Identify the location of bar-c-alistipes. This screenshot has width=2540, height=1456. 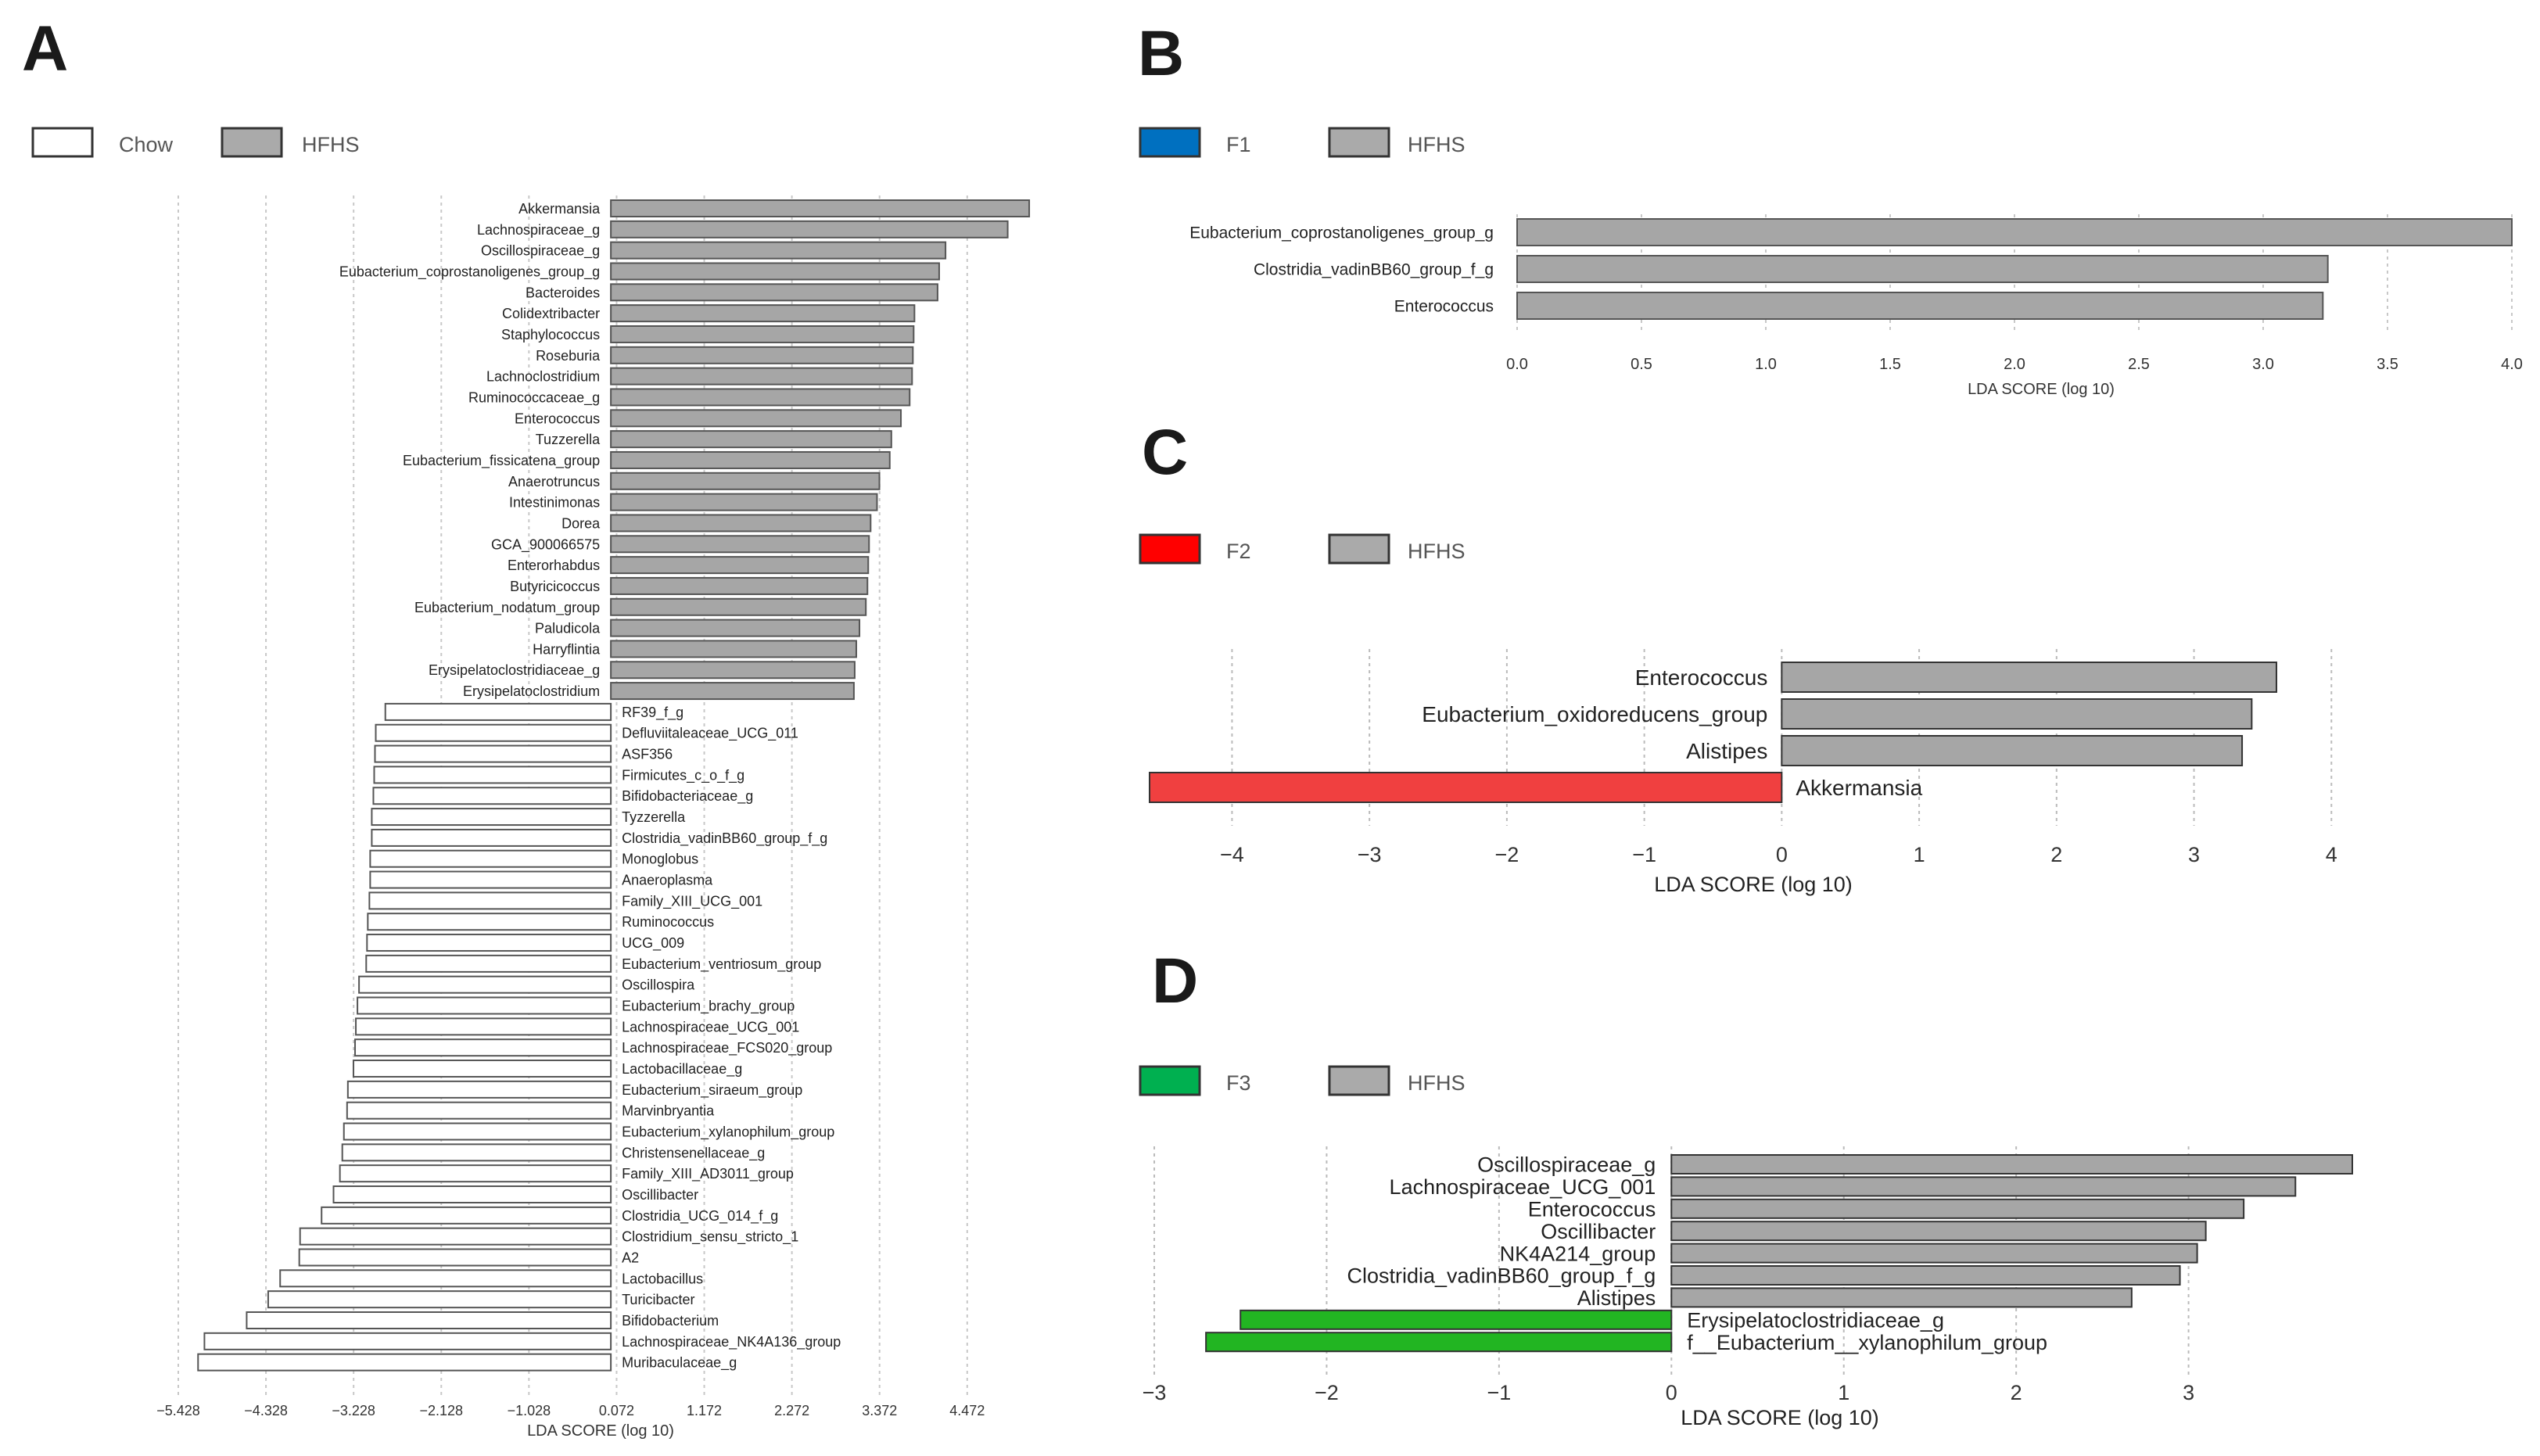
(2013, 750).